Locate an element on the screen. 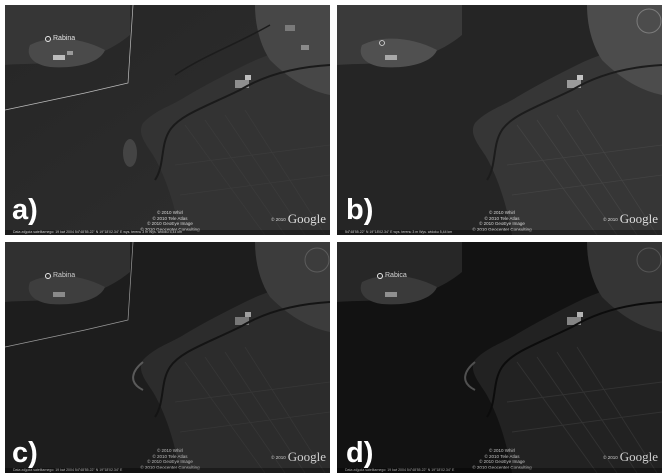  place-name: Rabica is located at coordinates (396, 275).